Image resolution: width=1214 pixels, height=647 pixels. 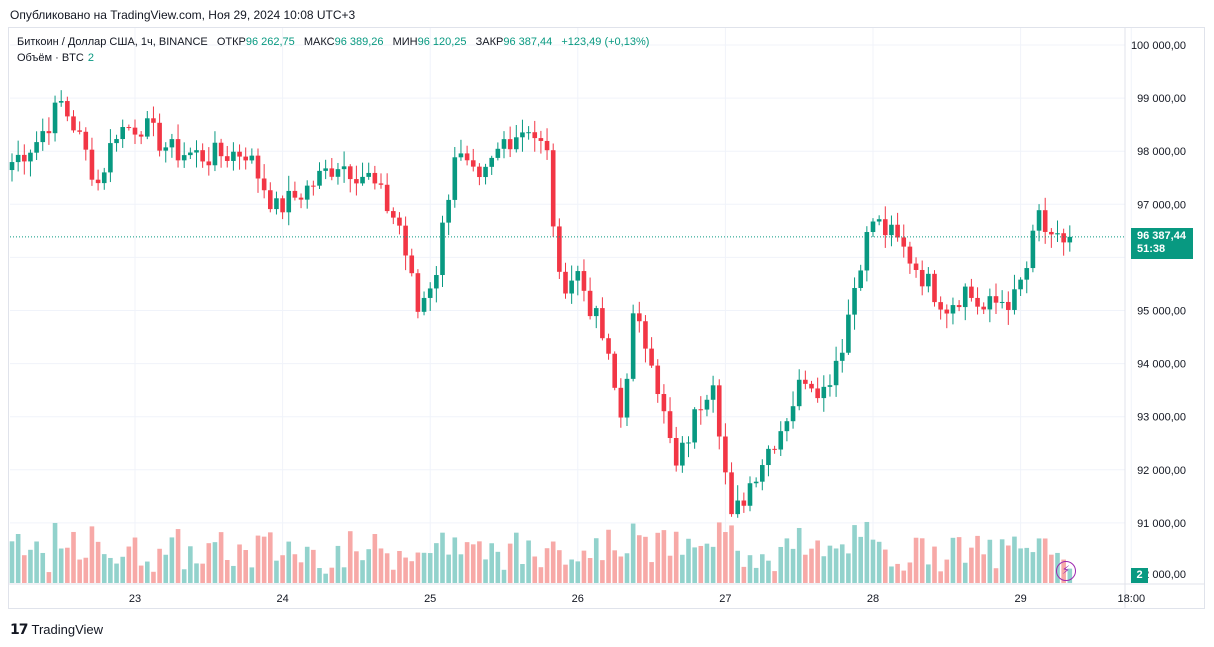 I want to click on x-tick-label: 25, so click(x=430, y=599).